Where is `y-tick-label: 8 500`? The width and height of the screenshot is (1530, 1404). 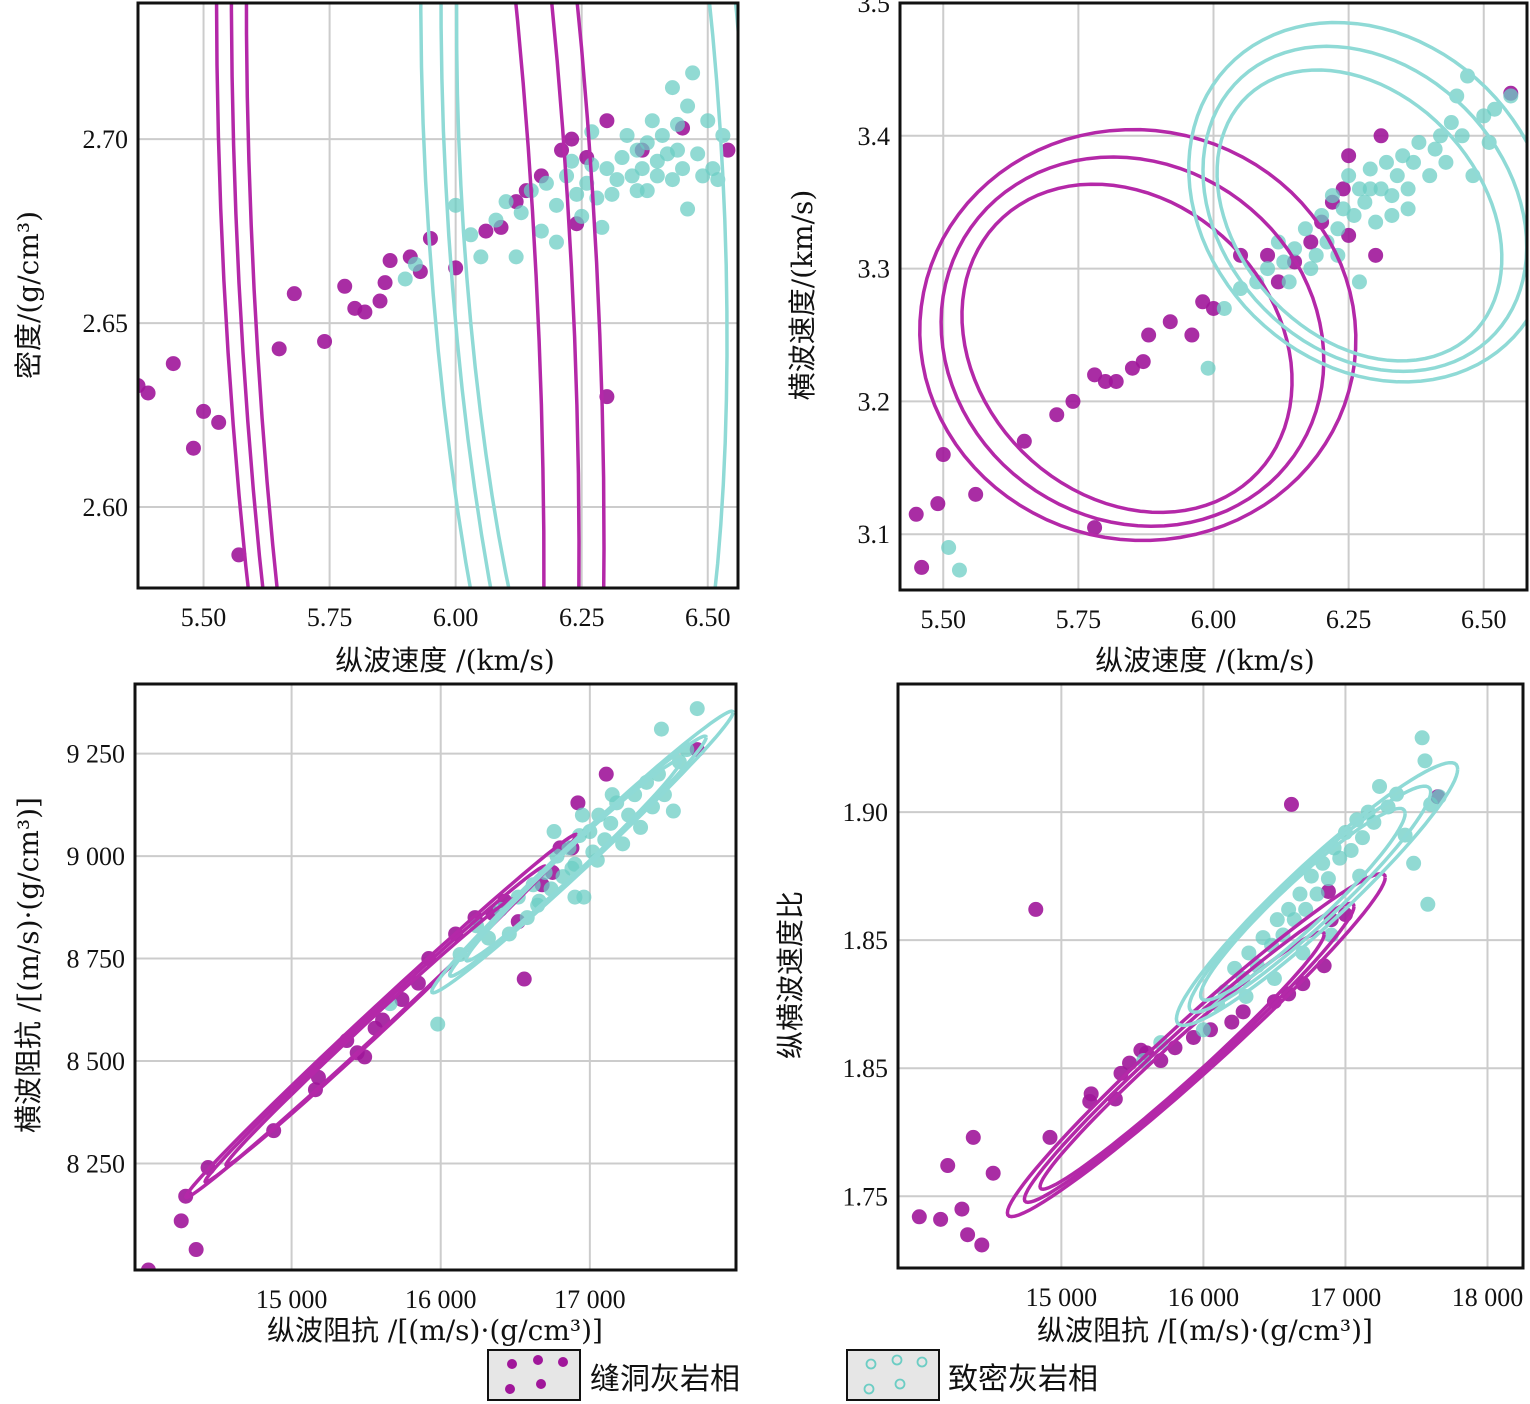
y-tick-label: 8 500 is located at coordinates (96, 1061).